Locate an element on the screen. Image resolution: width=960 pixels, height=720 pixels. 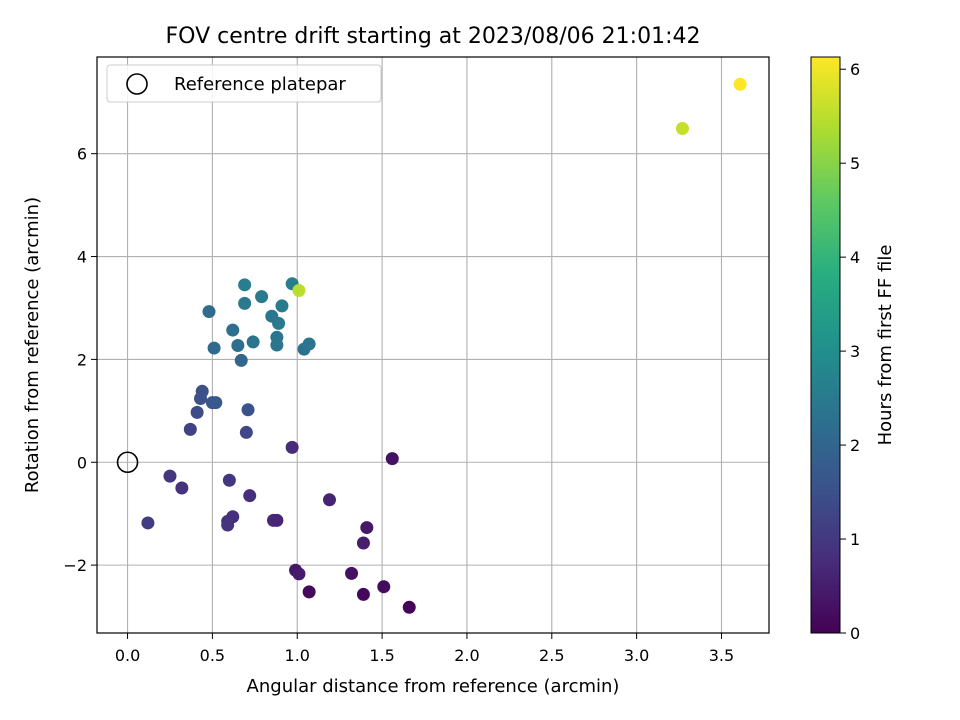
x-axis-label: Angular distance from reference (arcmin) is located at coordinates (433, 686).